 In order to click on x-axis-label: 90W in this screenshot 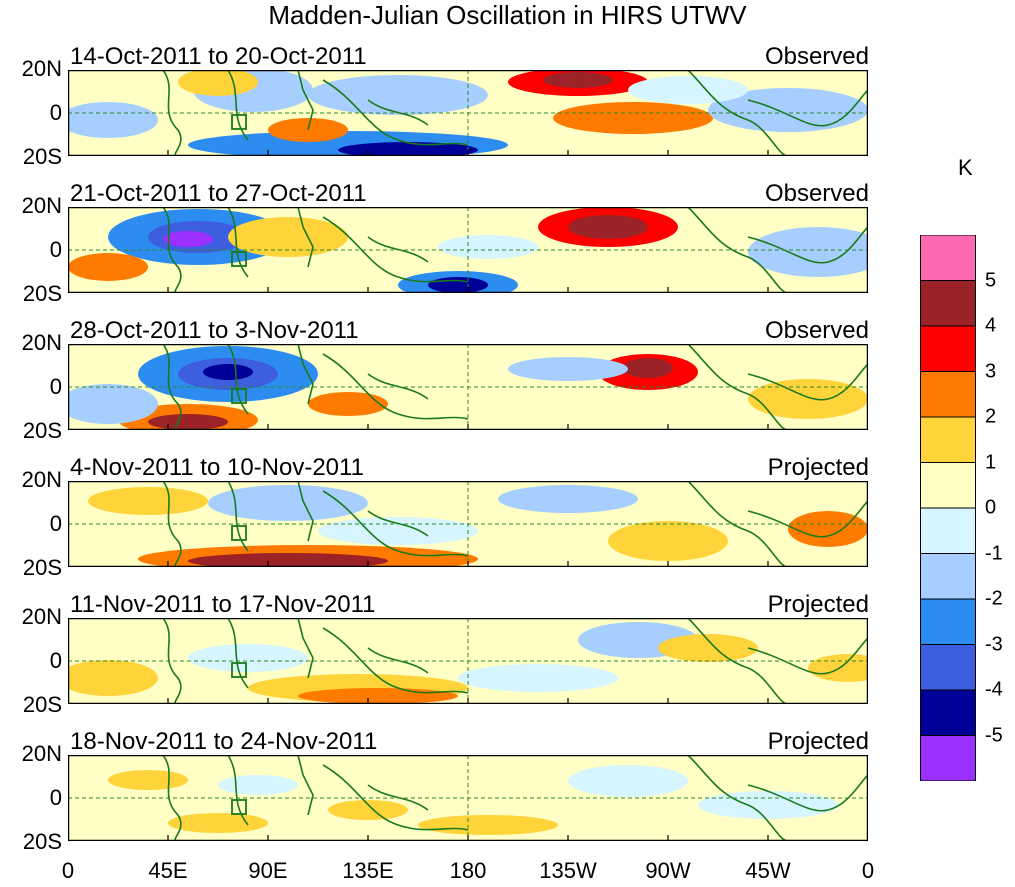, I will do `click(668, 870)`.